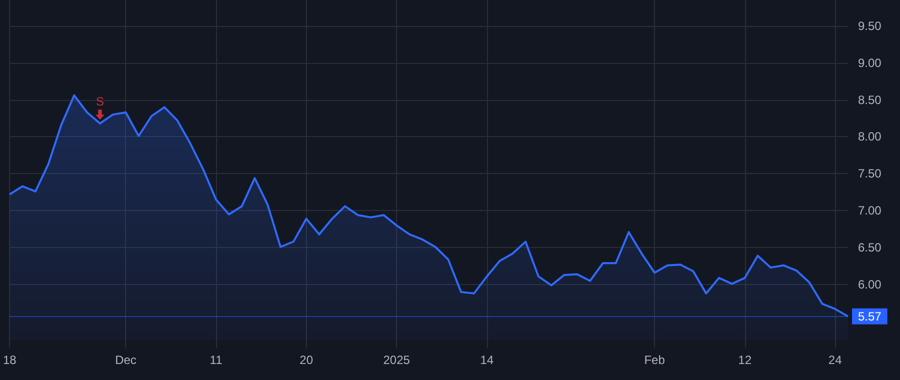  I want to click on ref-line-label: 5.57, so click(870, 316).